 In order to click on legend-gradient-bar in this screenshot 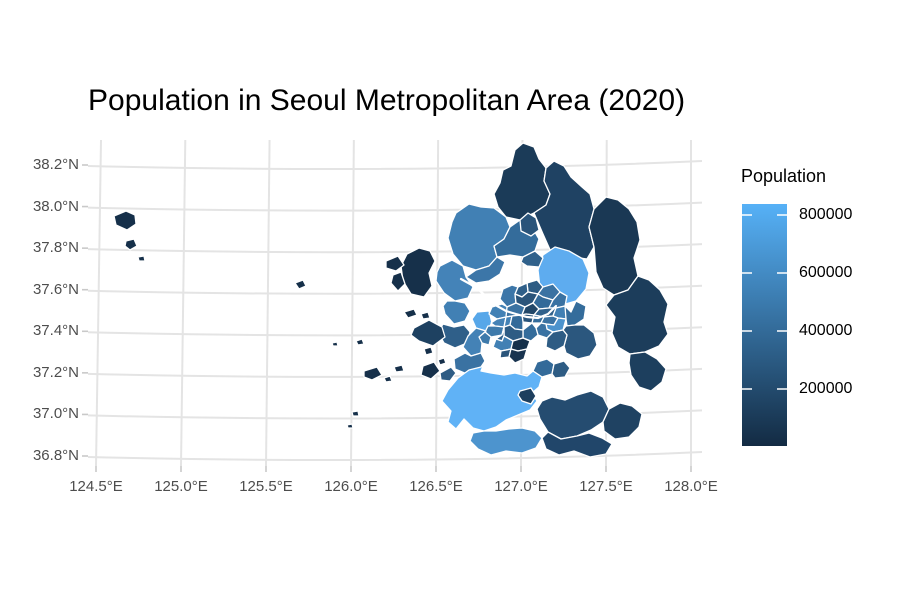, I will do `click(764, 325)`.